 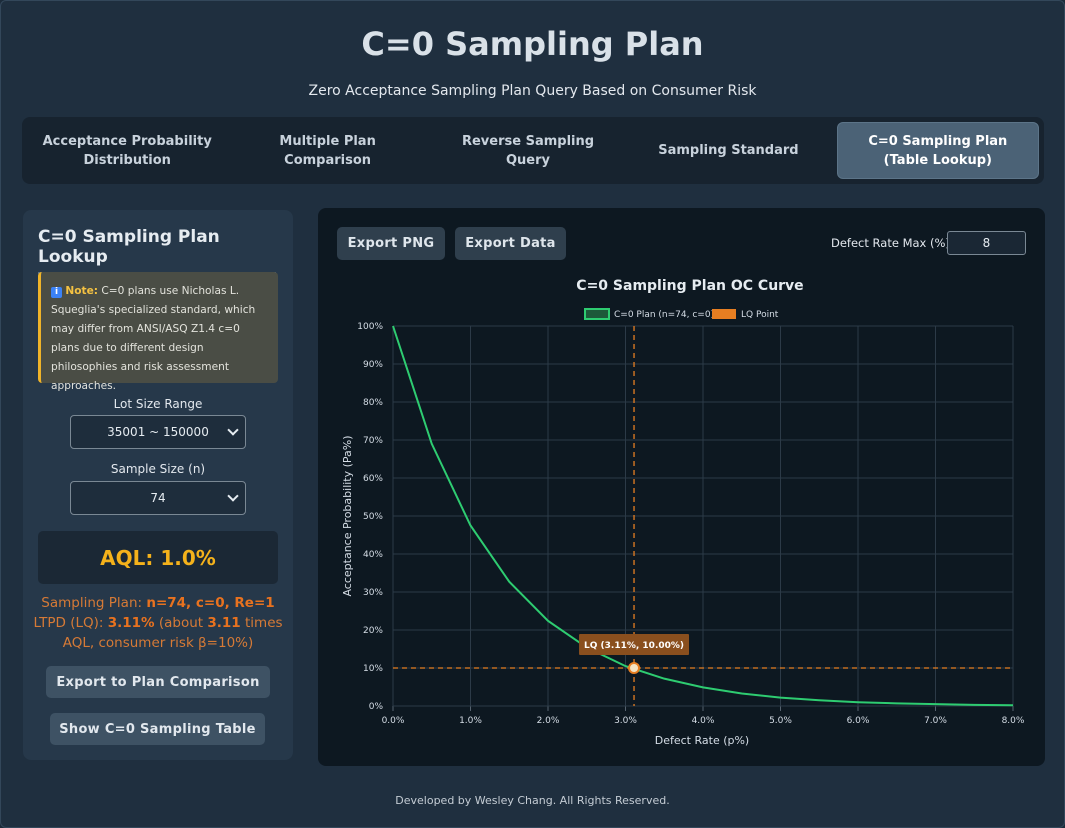 I want to click on y-tick-label: 80%, so click(x=373, y=403).